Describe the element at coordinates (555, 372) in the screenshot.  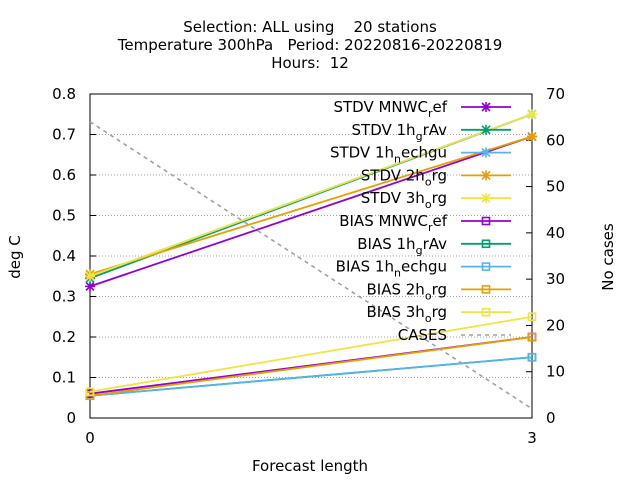
I see `y2-tick-label: 10` at that location.